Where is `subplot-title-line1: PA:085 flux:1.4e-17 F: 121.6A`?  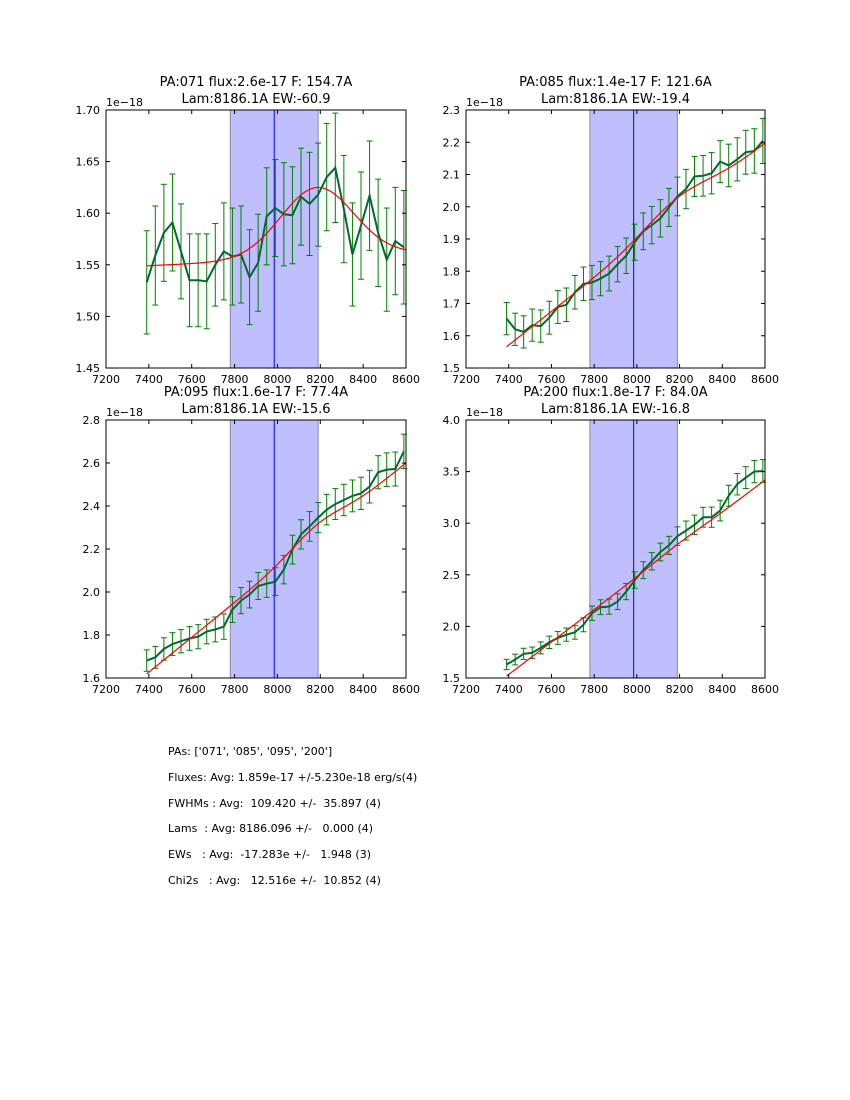 subplot-title-line1: PA:085 flux:1.4e-17 F: 121.6A is located at coordinates (615, 82).